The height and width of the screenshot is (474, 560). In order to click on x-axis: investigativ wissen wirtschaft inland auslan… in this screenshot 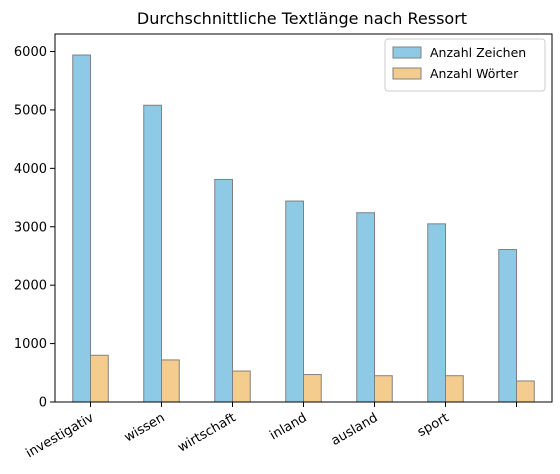, I will do `click(270, 431)`.